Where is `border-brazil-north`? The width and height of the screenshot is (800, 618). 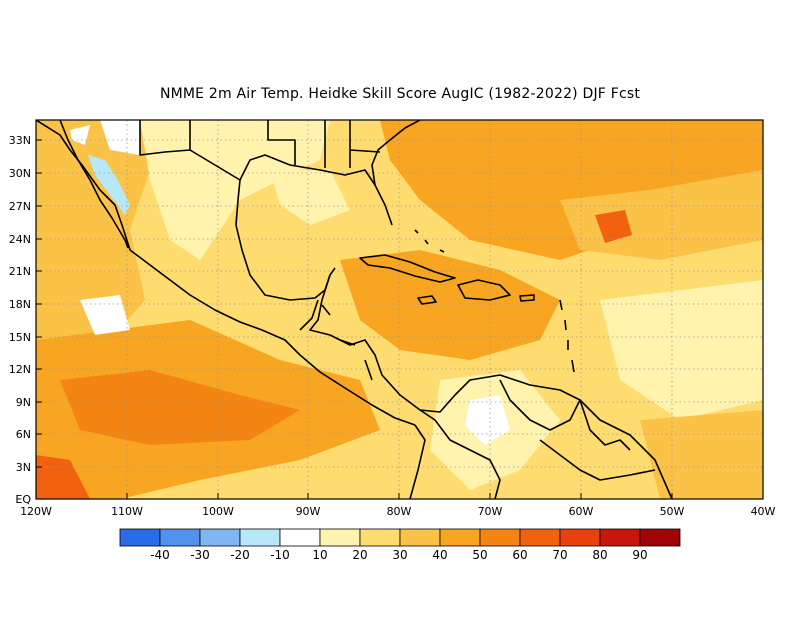 border-brazil-north is located at coordinates (597, 460).